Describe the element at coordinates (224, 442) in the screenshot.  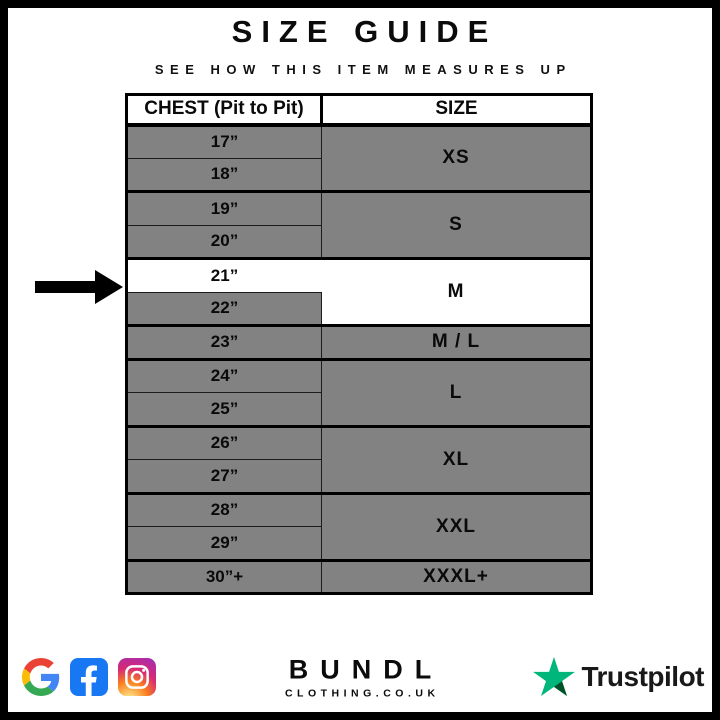
I see `chest-cell-26: 26”` at that location.